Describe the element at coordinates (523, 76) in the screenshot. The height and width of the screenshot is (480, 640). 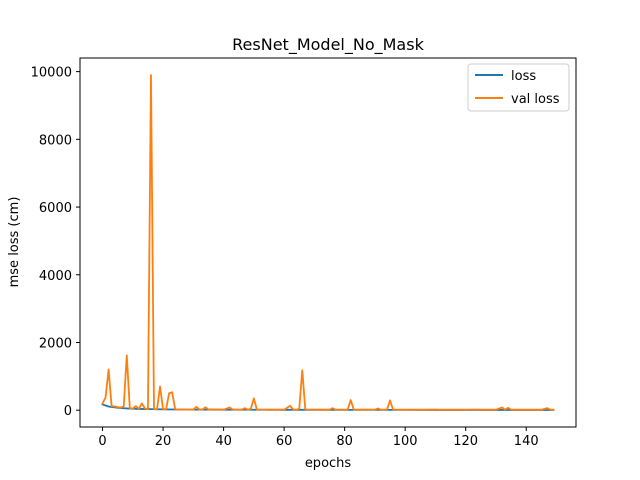
I see `legend-label-loss: loss` at that location.